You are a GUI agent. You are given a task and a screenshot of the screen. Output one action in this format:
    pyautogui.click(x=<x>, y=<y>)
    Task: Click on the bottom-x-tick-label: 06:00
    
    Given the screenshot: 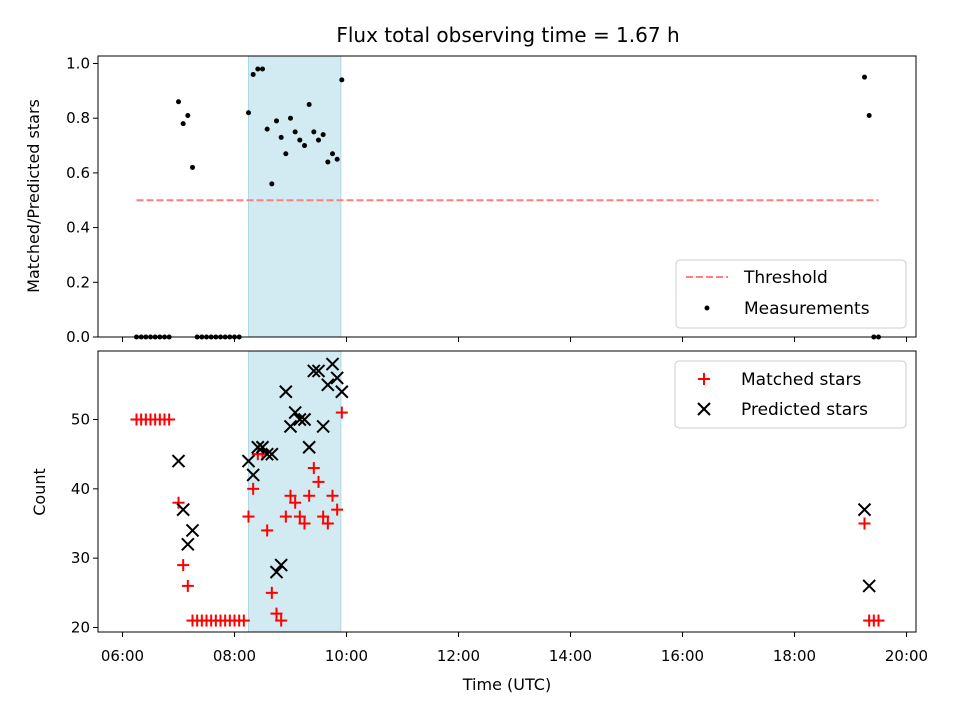 What is the action you would take?
    pyautogui.click(x=122, y=656)
    